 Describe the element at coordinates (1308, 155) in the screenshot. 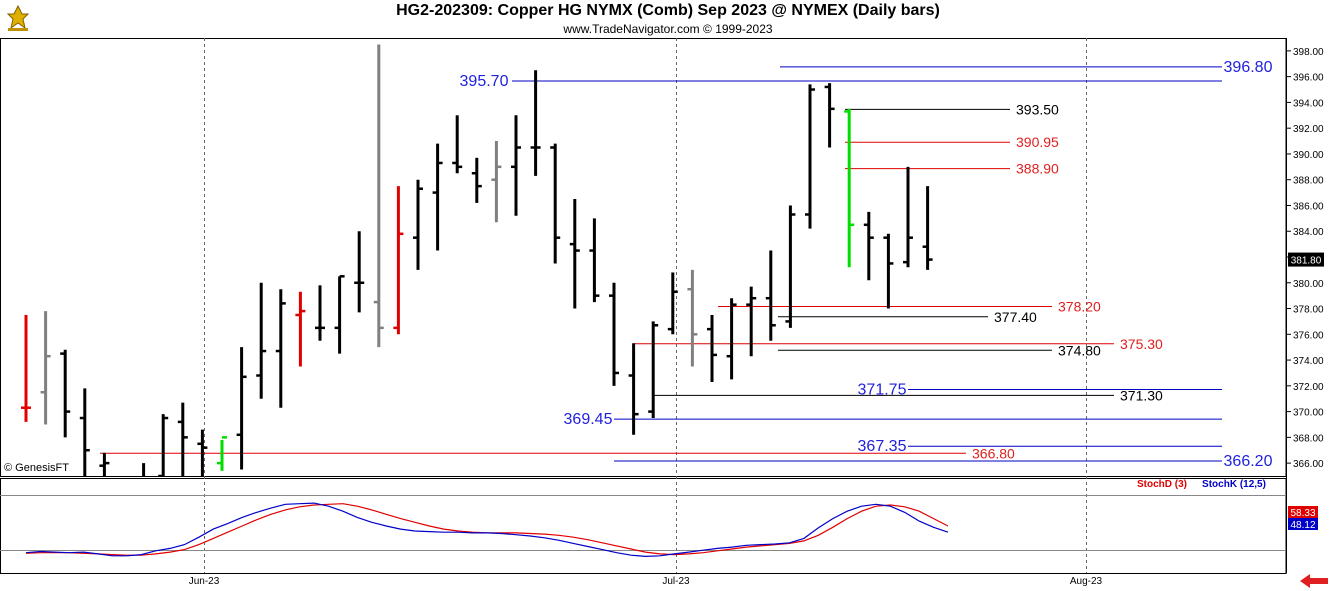

I see `y-tick-label: 390.00` at that location.